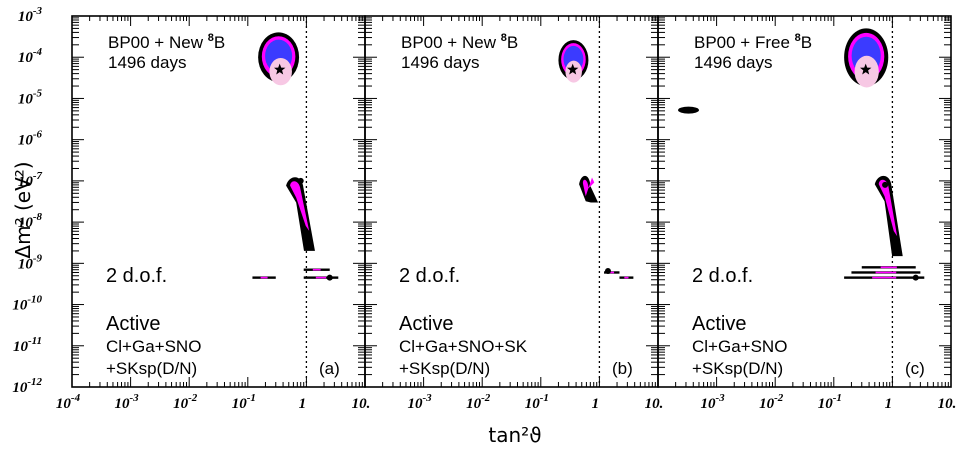 The image size is (972, 451). I want to click on y-tick-label: 10⁻⁶, so click(30, 139).